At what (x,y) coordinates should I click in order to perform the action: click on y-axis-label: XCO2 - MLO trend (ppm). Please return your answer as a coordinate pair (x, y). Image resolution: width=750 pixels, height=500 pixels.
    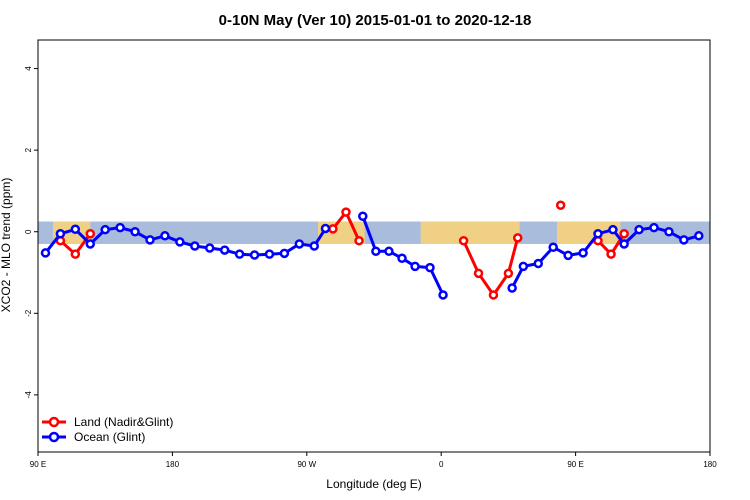
    Looking at the image, I should click on (6, 245).